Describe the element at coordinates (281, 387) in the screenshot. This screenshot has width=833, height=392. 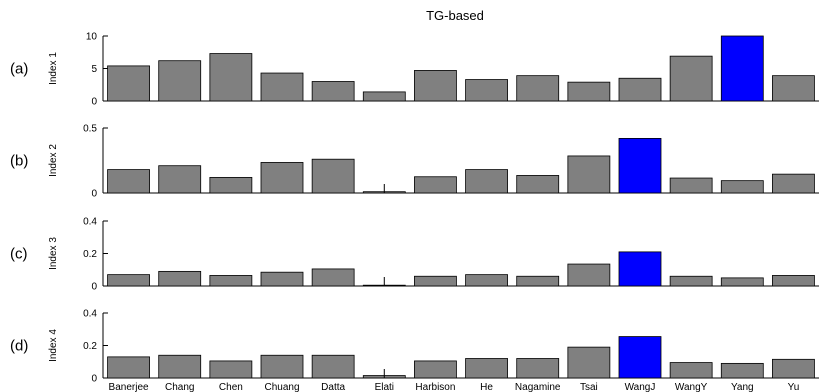
I see `category-label: Chuang` at that location.